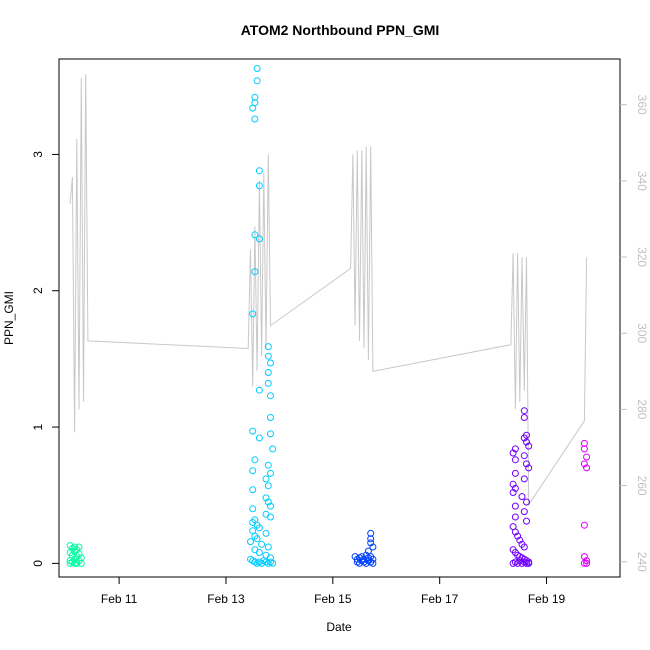 This screenshot has height=650, width=650. What do you see at coordinates (333, 599) in the screenshot?
I see `x-tick-label: Feb 15` at bounding box center [333, 599].